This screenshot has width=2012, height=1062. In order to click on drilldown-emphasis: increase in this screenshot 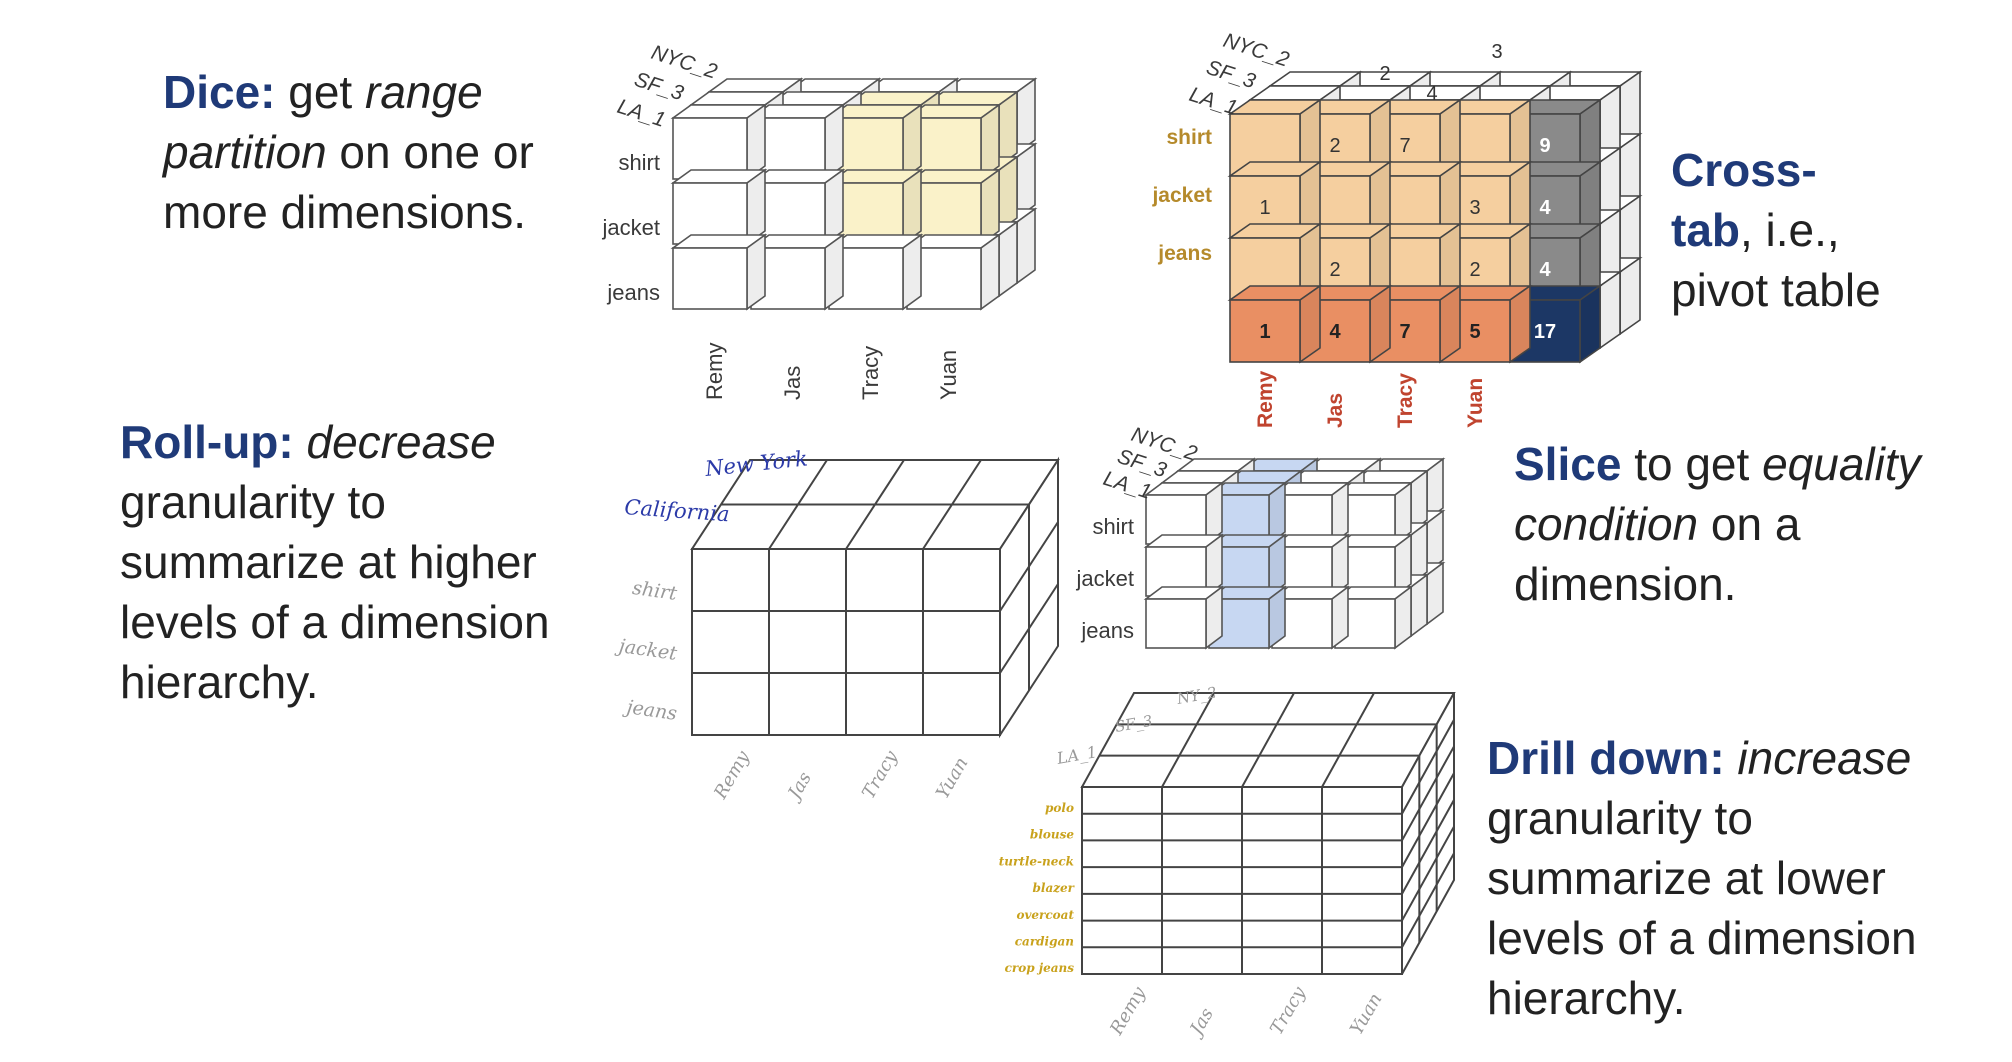, I will do `click(1824, 758)`.